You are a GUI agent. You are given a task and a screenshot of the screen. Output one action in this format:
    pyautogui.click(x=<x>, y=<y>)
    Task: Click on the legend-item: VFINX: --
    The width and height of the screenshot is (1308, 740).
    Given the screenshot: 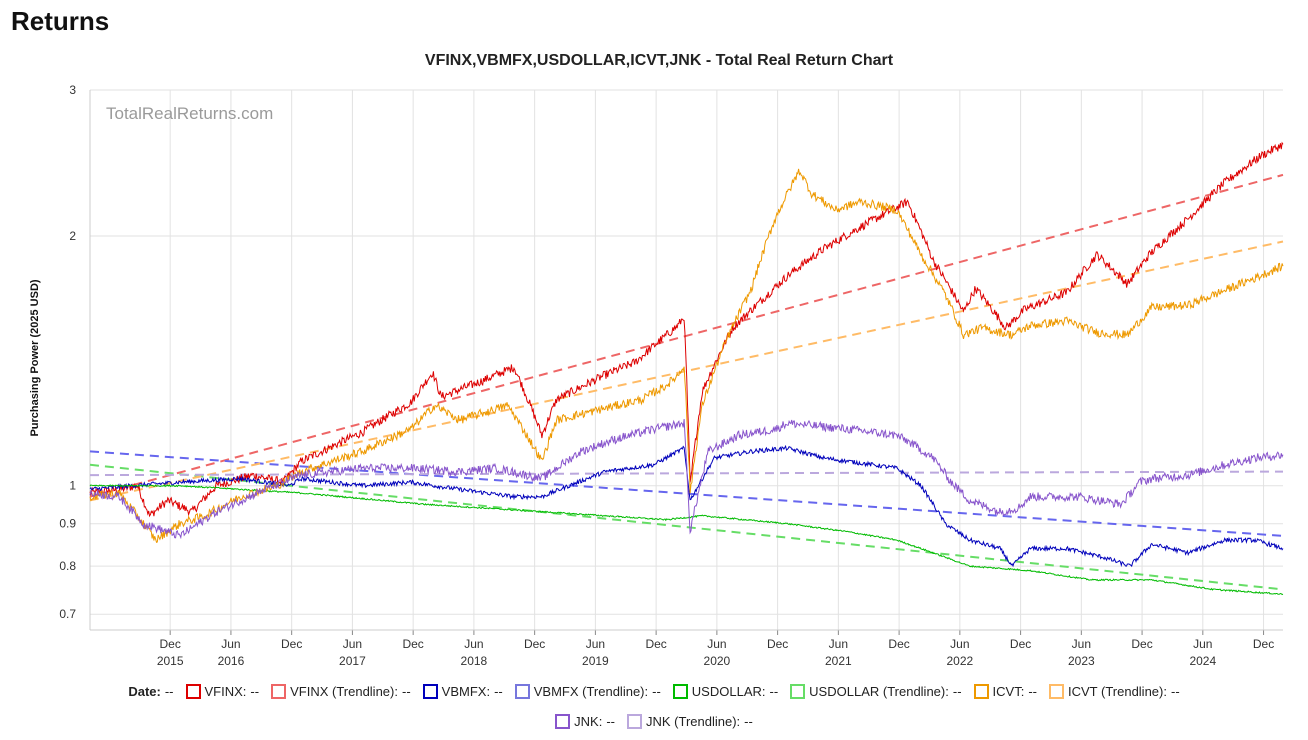 What is the action you would take?
    pyautogui.click(x=222, y=691)
    